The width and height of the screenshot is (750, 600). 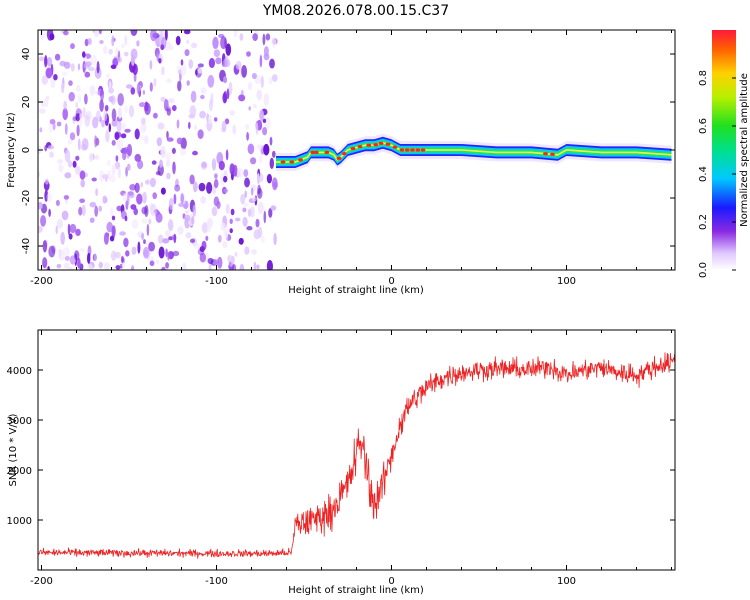 I want to click on colorbar-tick-label: 0.0, so click(x=703, y=270).